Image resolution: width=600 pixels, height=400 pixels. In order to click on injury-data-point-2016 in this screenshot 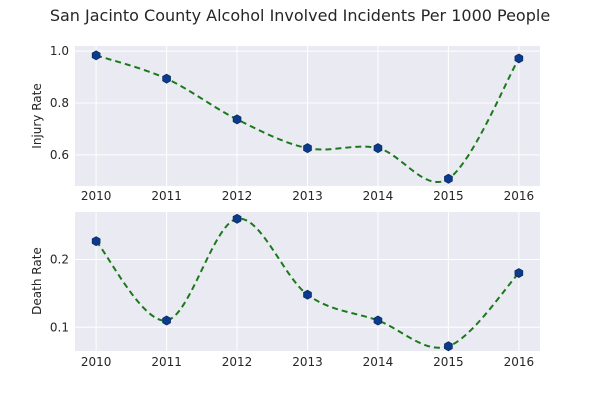, I will do `click(519, 58)`.